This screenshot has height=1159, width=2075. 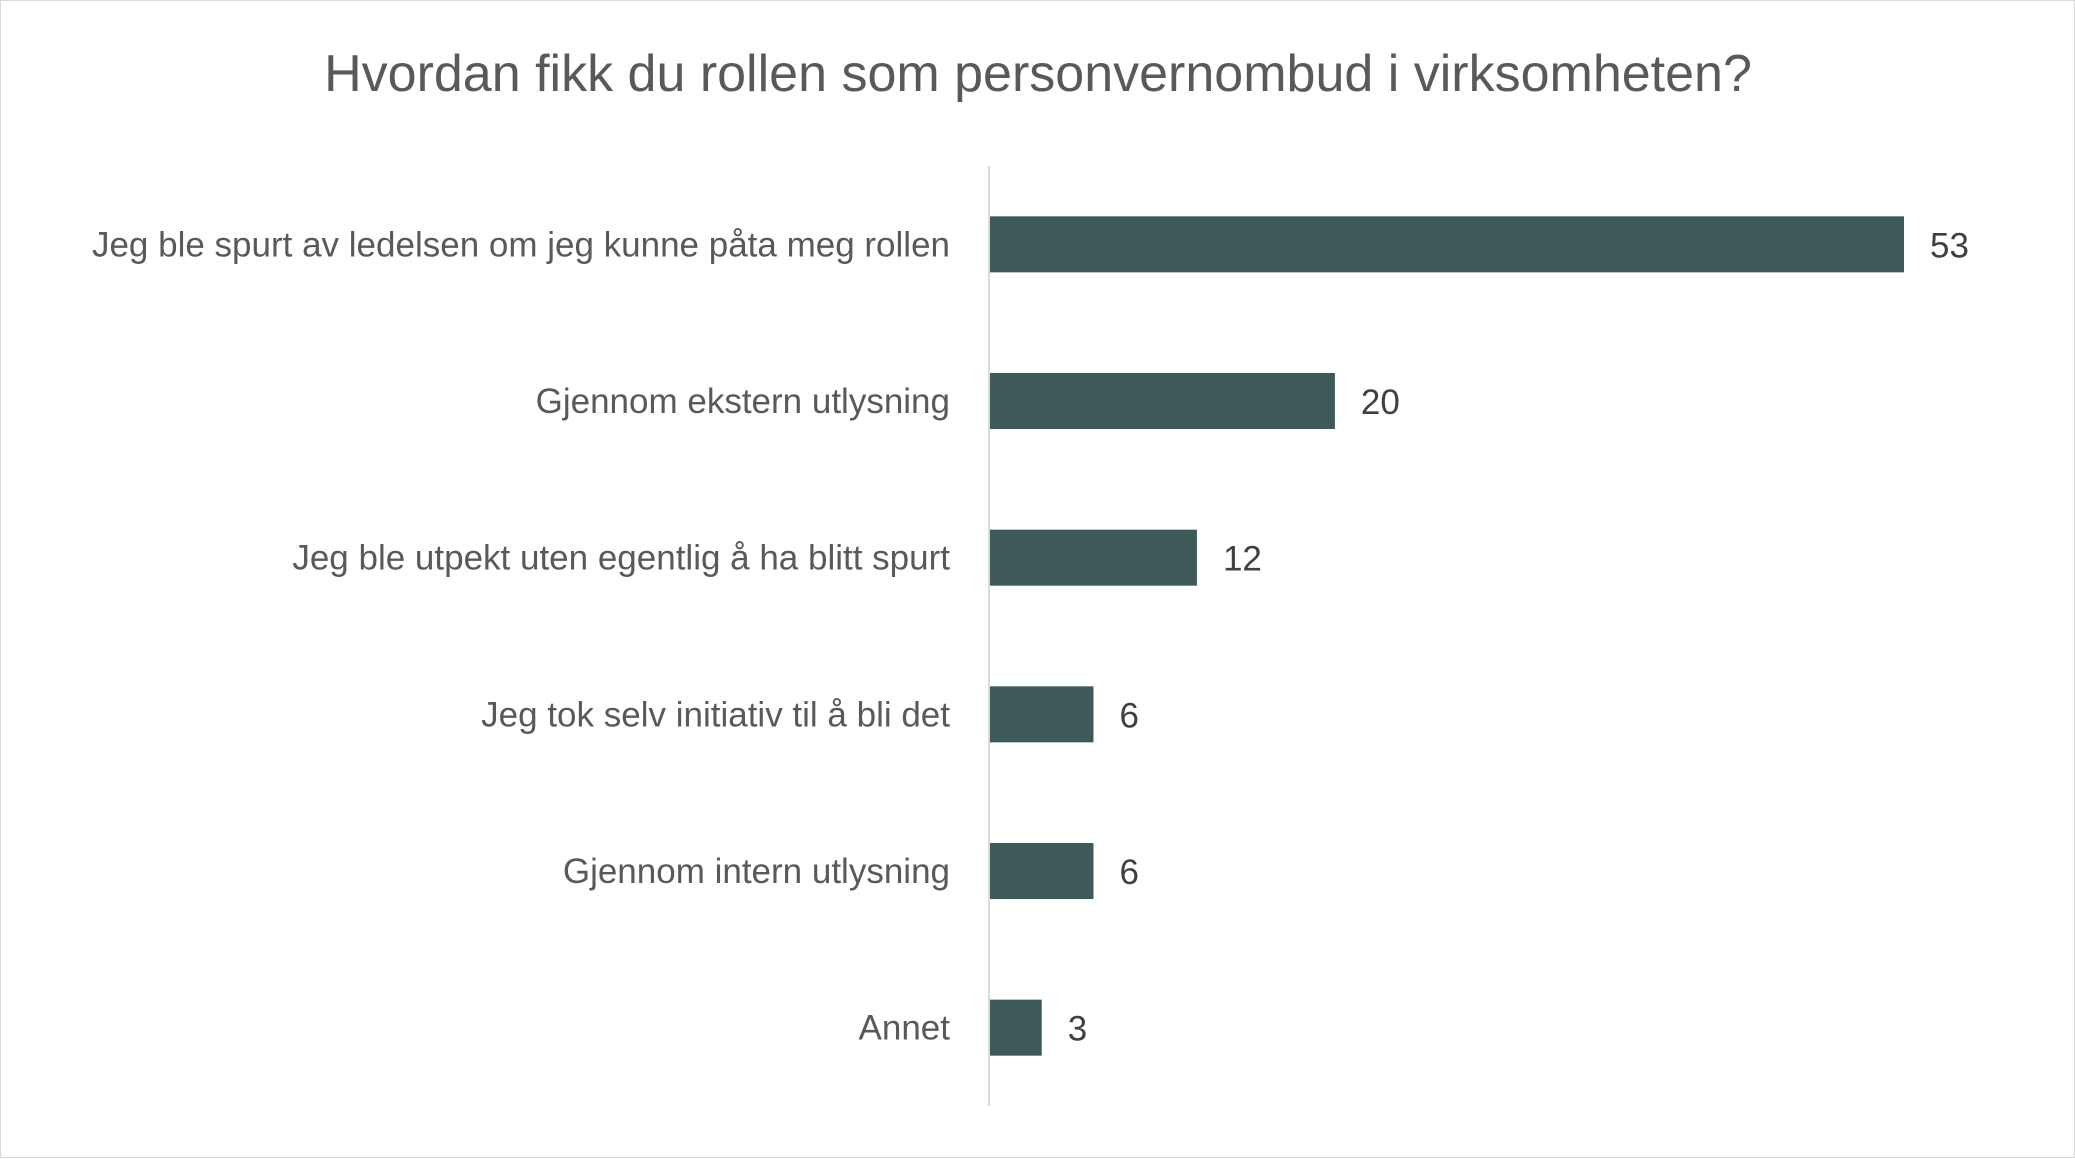 I want to click on data-label: 53, so click(x=1949, y=245).